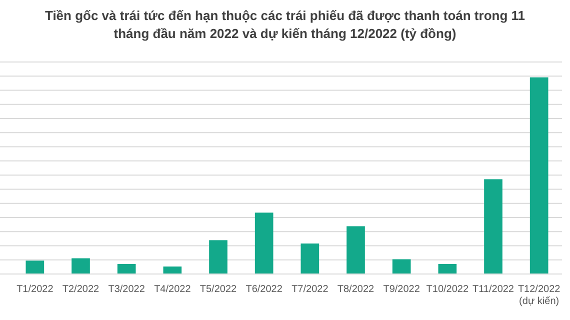 The height and width of the screenshot is (320, 570). Describe the element at coordinates (127, 289) in the screenshot. I see `x-tick-label: T3/2022` at that location.